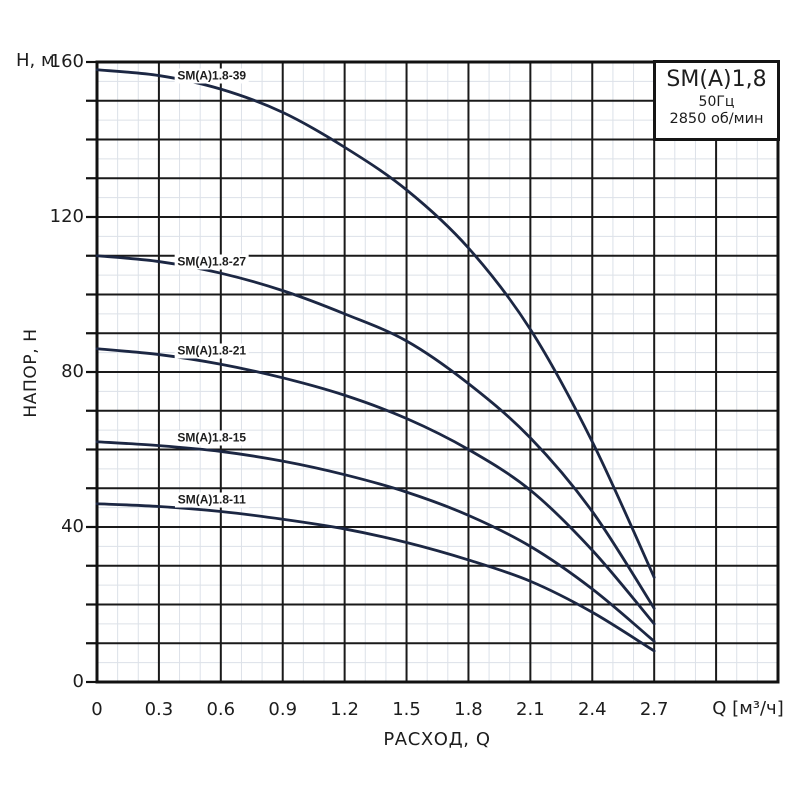 The width and height of the screenshot is (800, 800). What do you see at coordinates (406, 709) in the screenshot?
I see `x-tick-label: 1.5` at bounding box center [406, 709].